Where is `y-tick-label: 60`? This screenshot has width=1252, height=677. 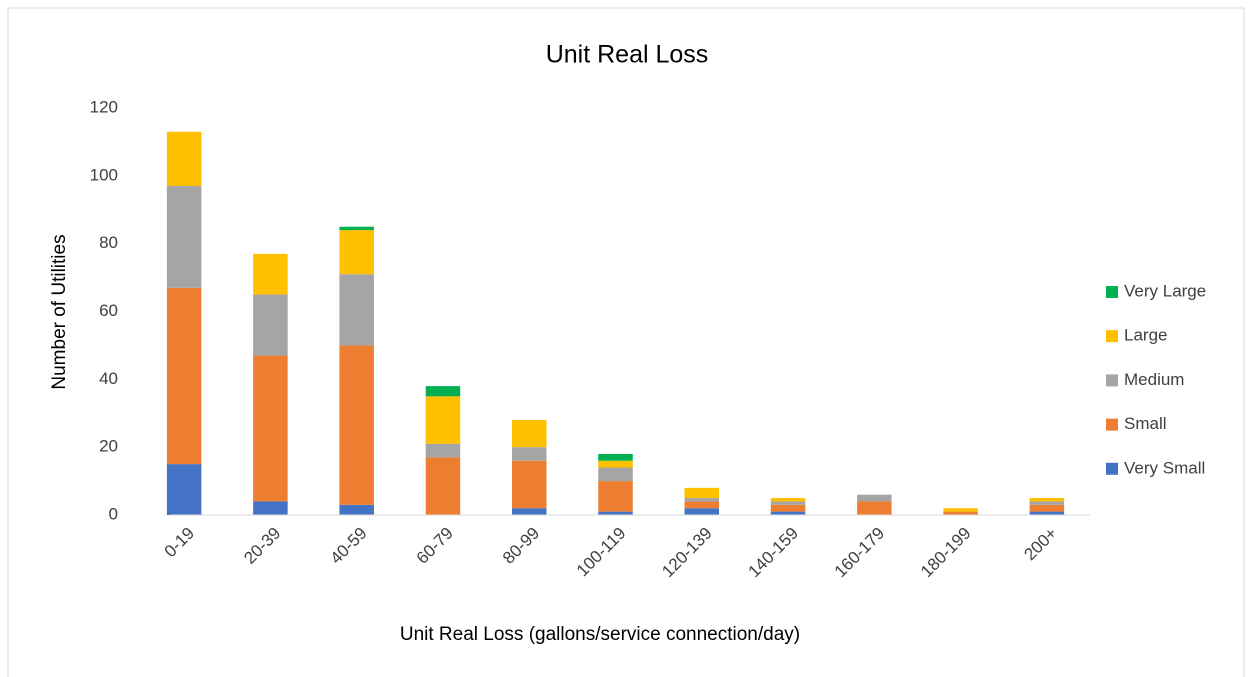
y-tick-label: 60 is located at coordinates (108, 310).